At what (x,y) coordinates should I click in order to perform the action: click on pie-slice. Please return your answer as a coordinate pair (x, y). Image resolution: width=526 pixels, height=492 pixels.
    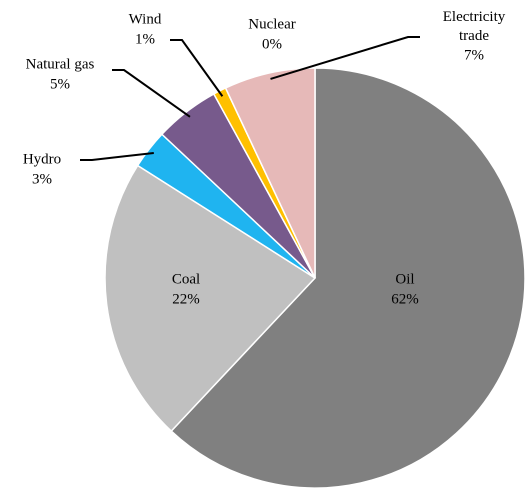
    Looking at the image, I should click on (270, 173).